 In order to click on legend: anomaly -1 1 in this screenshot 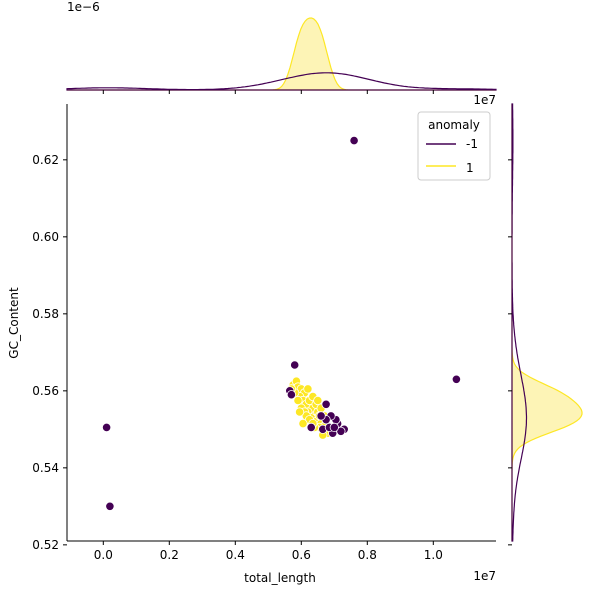, I will do `click(454, 146)`.